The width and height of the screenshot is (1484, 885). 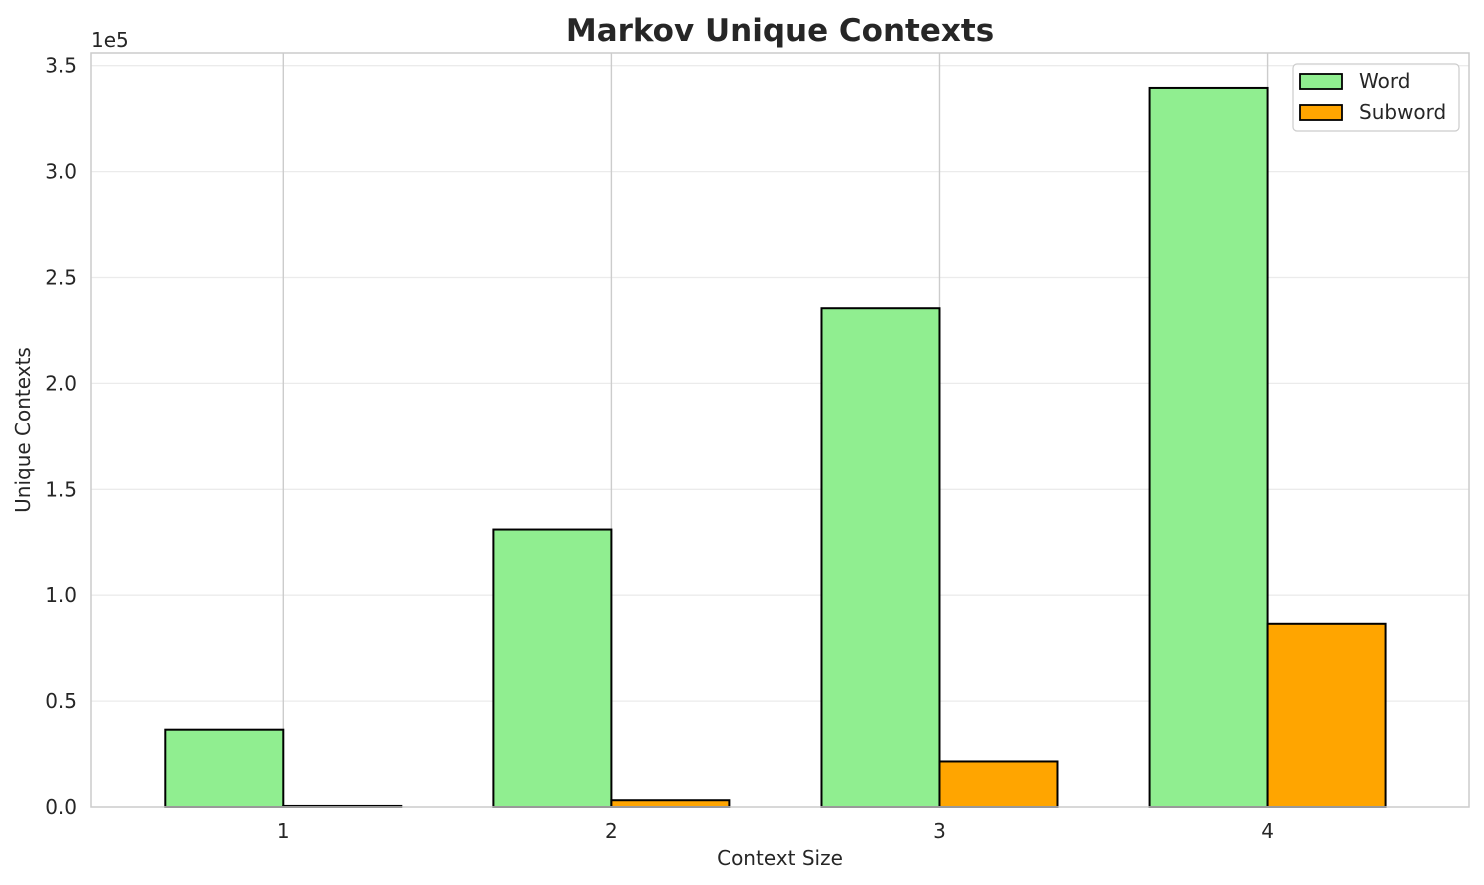 I want to click on y-tick-label: 3.5, so click(x=61, y=66).